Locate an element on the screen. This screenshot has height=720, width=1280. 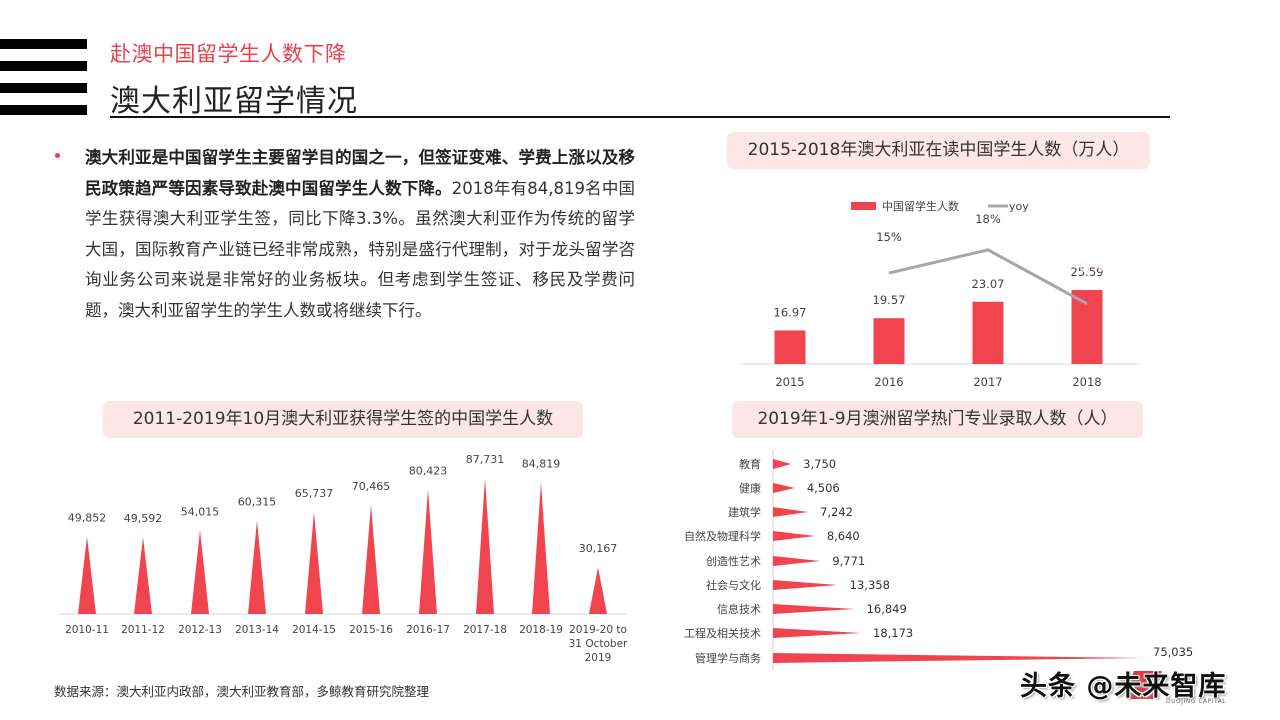
bar-value-label: 80,423 is located at coordinates (428, 470).